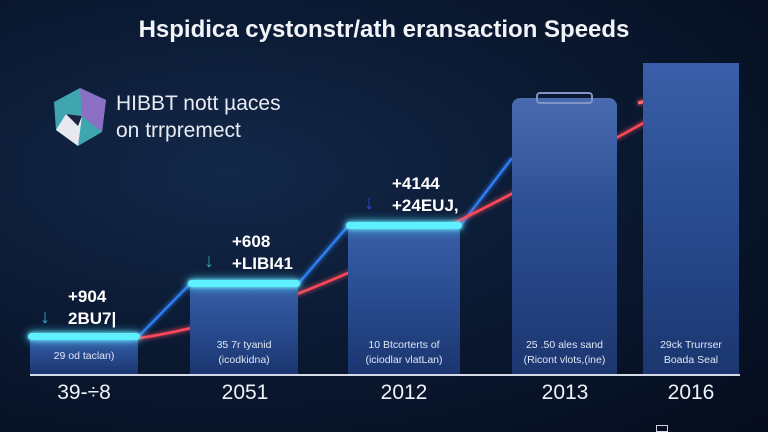 The height and width of the screenshot is (432, 768). I want to click on bar-label: 29 od taclan), so click(84, 356).